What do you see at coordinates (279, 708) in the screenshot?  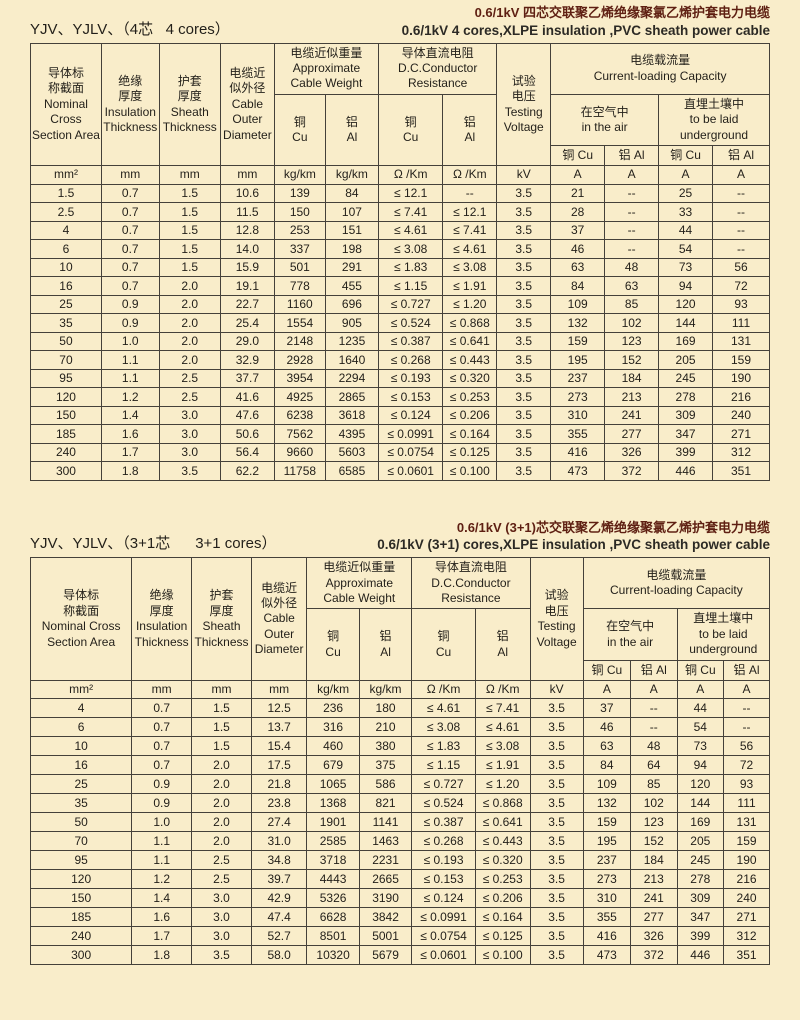 I see `table-cell: 12.5` at bounding box center [279, 708].